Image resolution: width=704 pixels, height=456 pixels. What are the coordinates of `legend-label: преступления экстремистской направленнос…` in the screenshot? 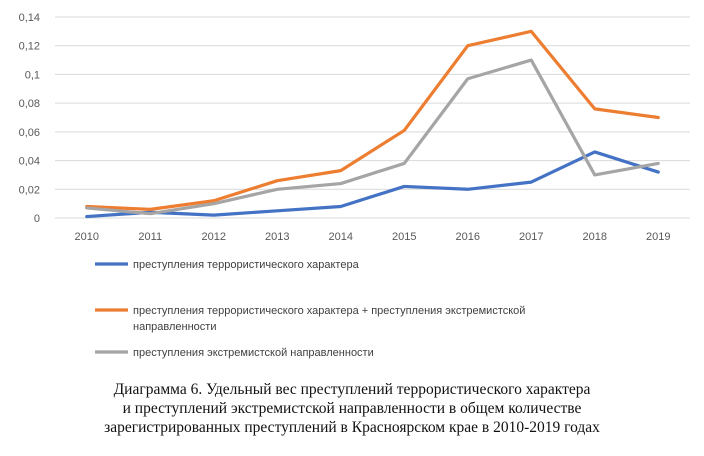 It's located at (253, 353).